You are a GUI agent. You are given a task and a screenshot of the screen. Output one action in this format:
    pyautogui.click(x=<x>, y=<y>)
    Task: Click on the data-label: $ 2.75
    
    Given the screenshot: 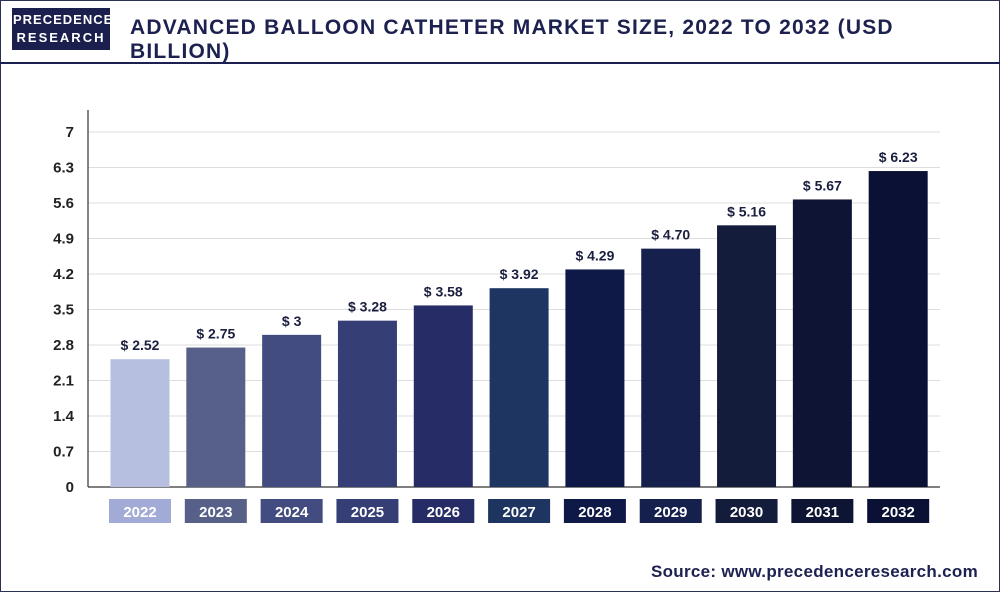 What is the action you would take?
    pyautogui.click(x=215, y=334)
    